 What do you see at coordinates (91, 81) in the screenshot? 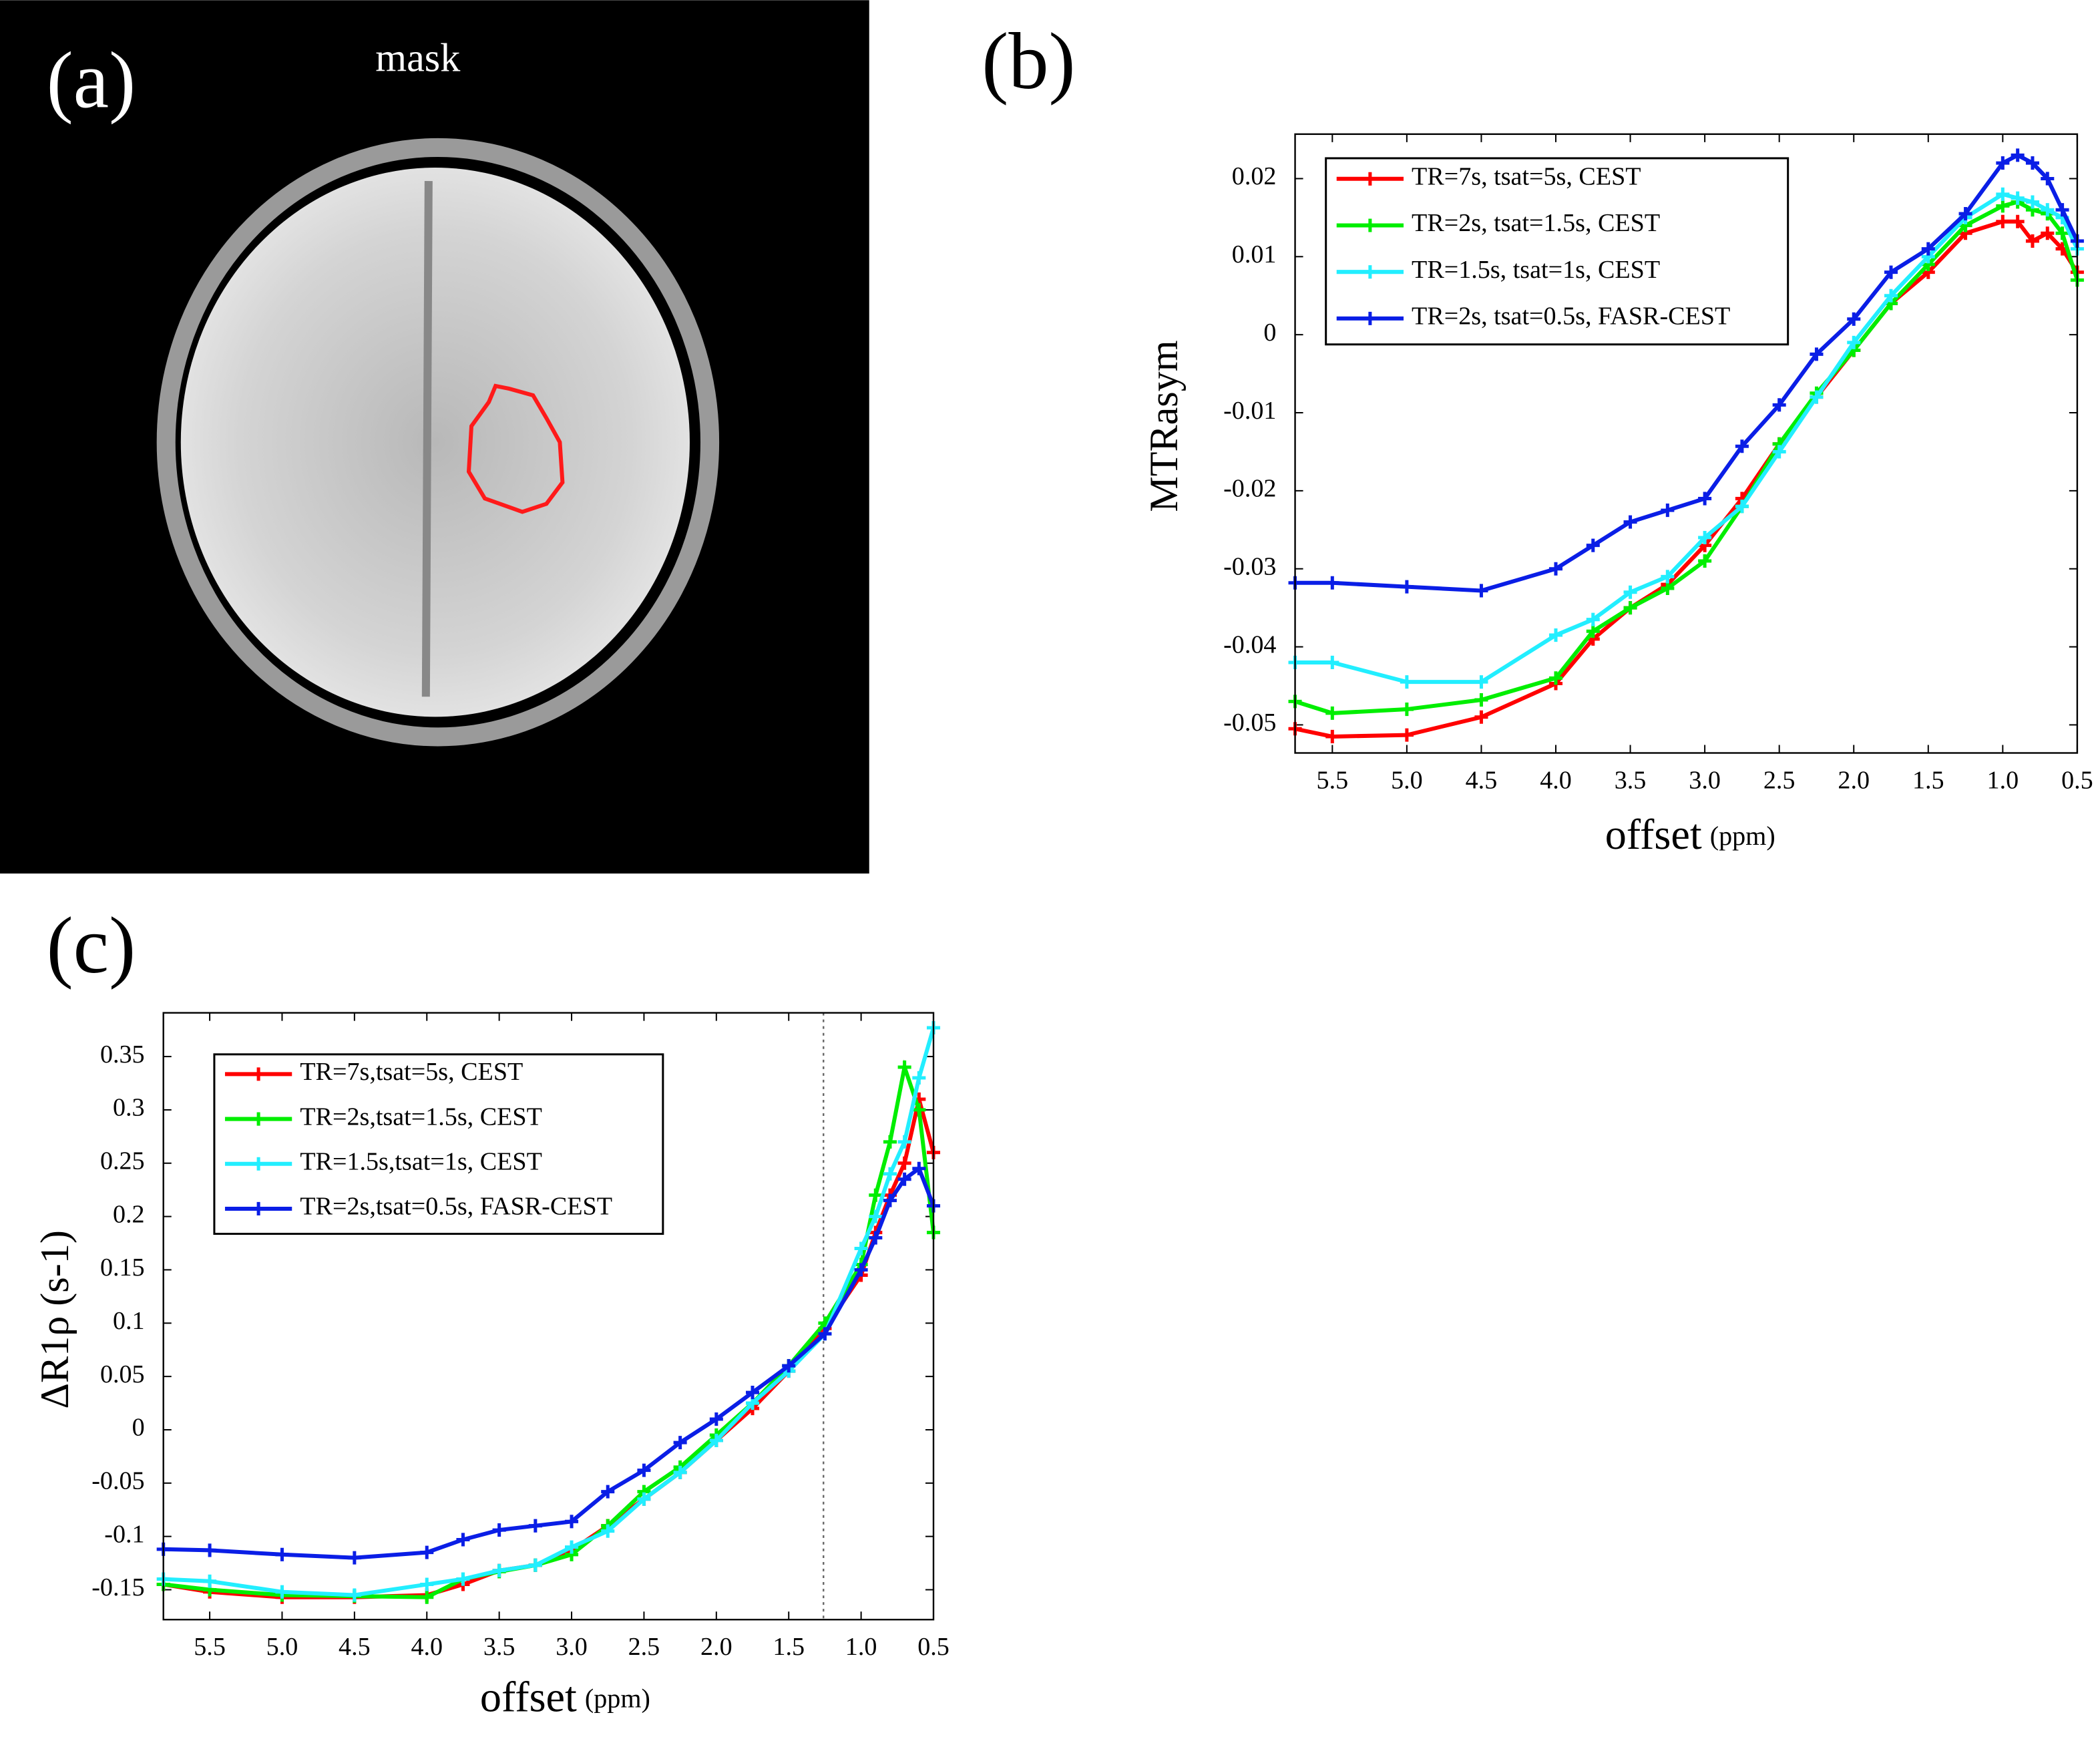
I see `panel-label: (a)` at bounding box center [91, 81].